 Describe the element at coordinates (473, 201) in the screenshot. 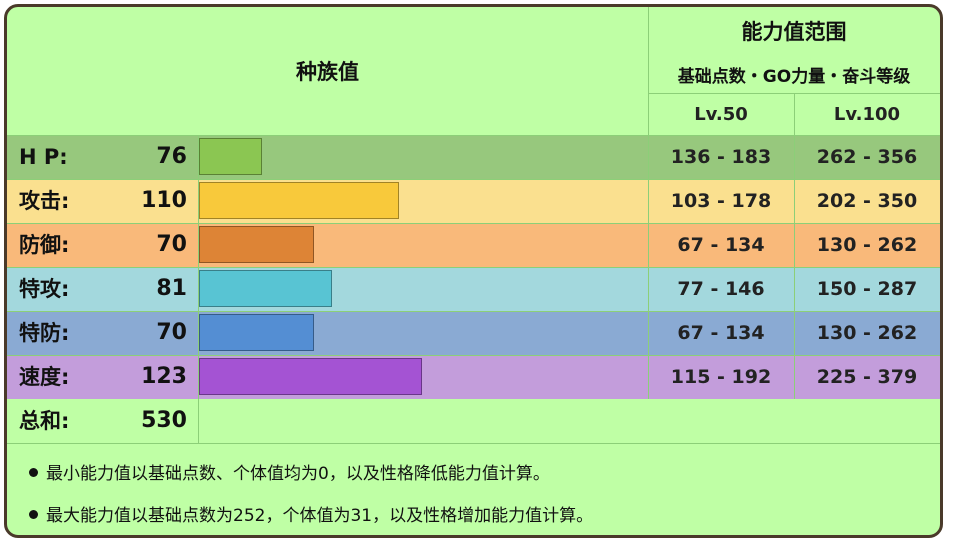

I see `stat-row: 攻击: 110 103 - 178 202 - 350` at that location.